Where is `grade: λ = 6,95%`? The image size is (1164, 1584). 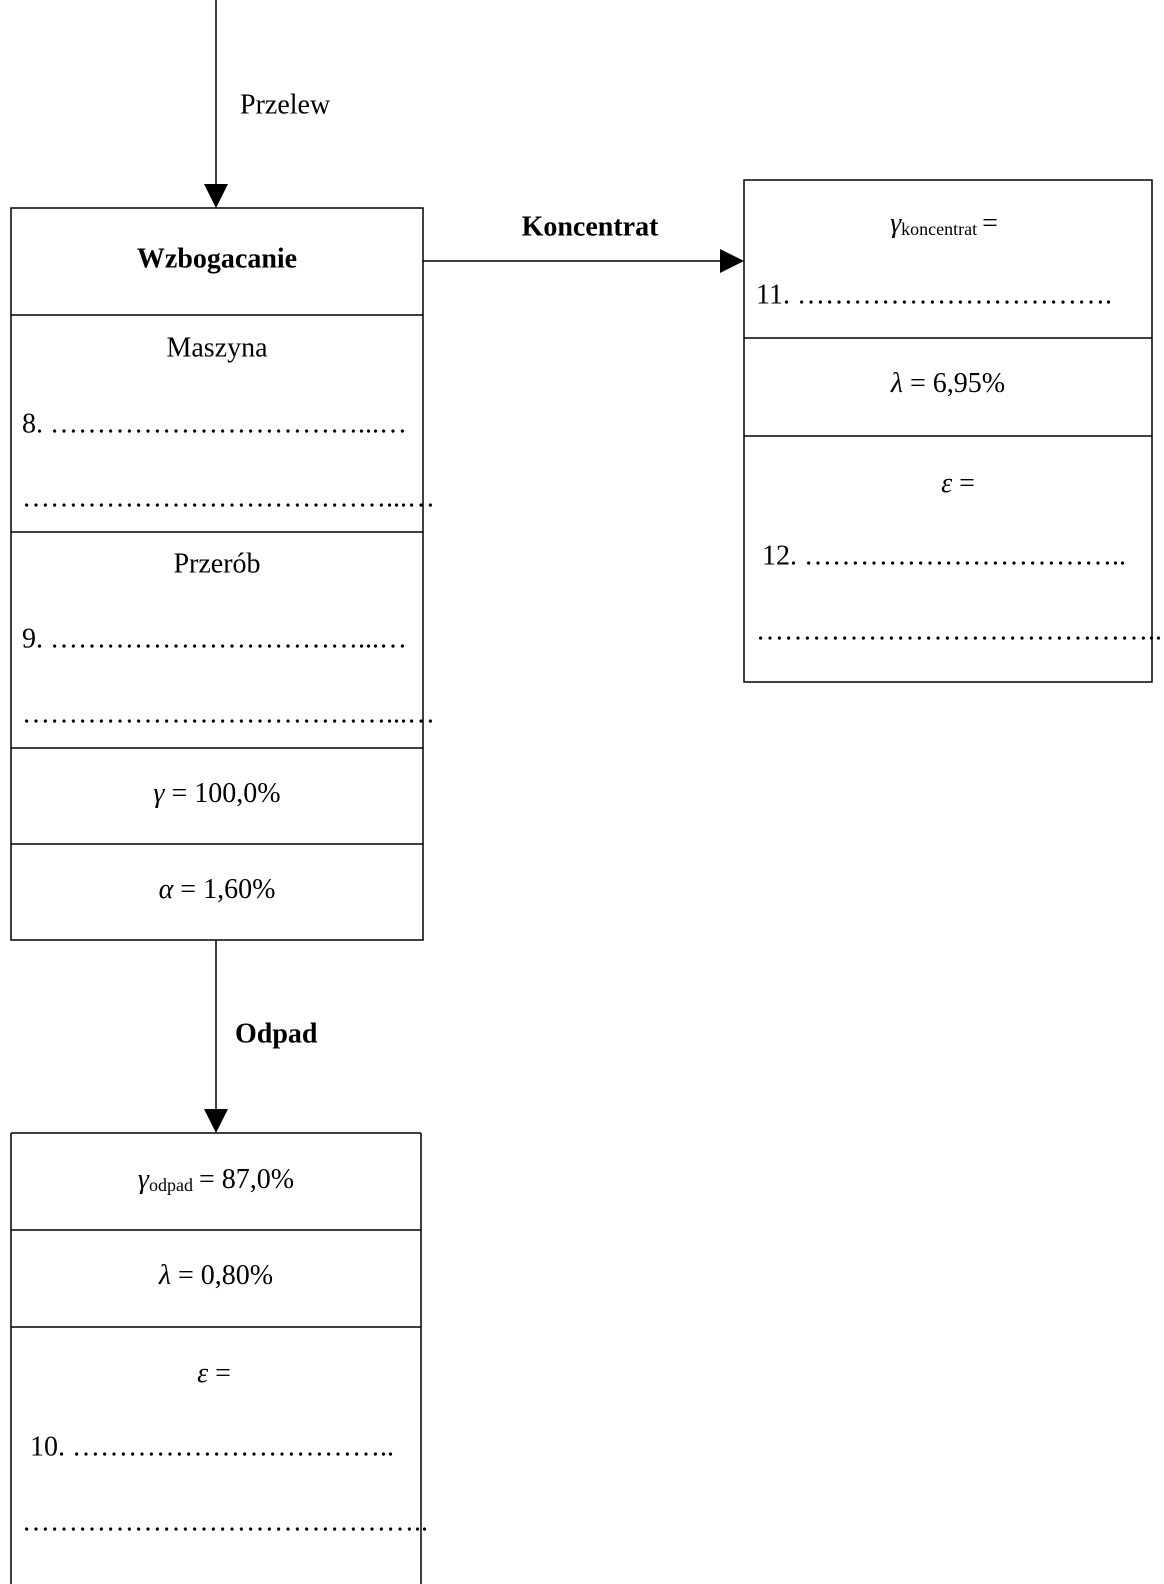 grade: λ = 6,95% is located at coordinates (947, 383).